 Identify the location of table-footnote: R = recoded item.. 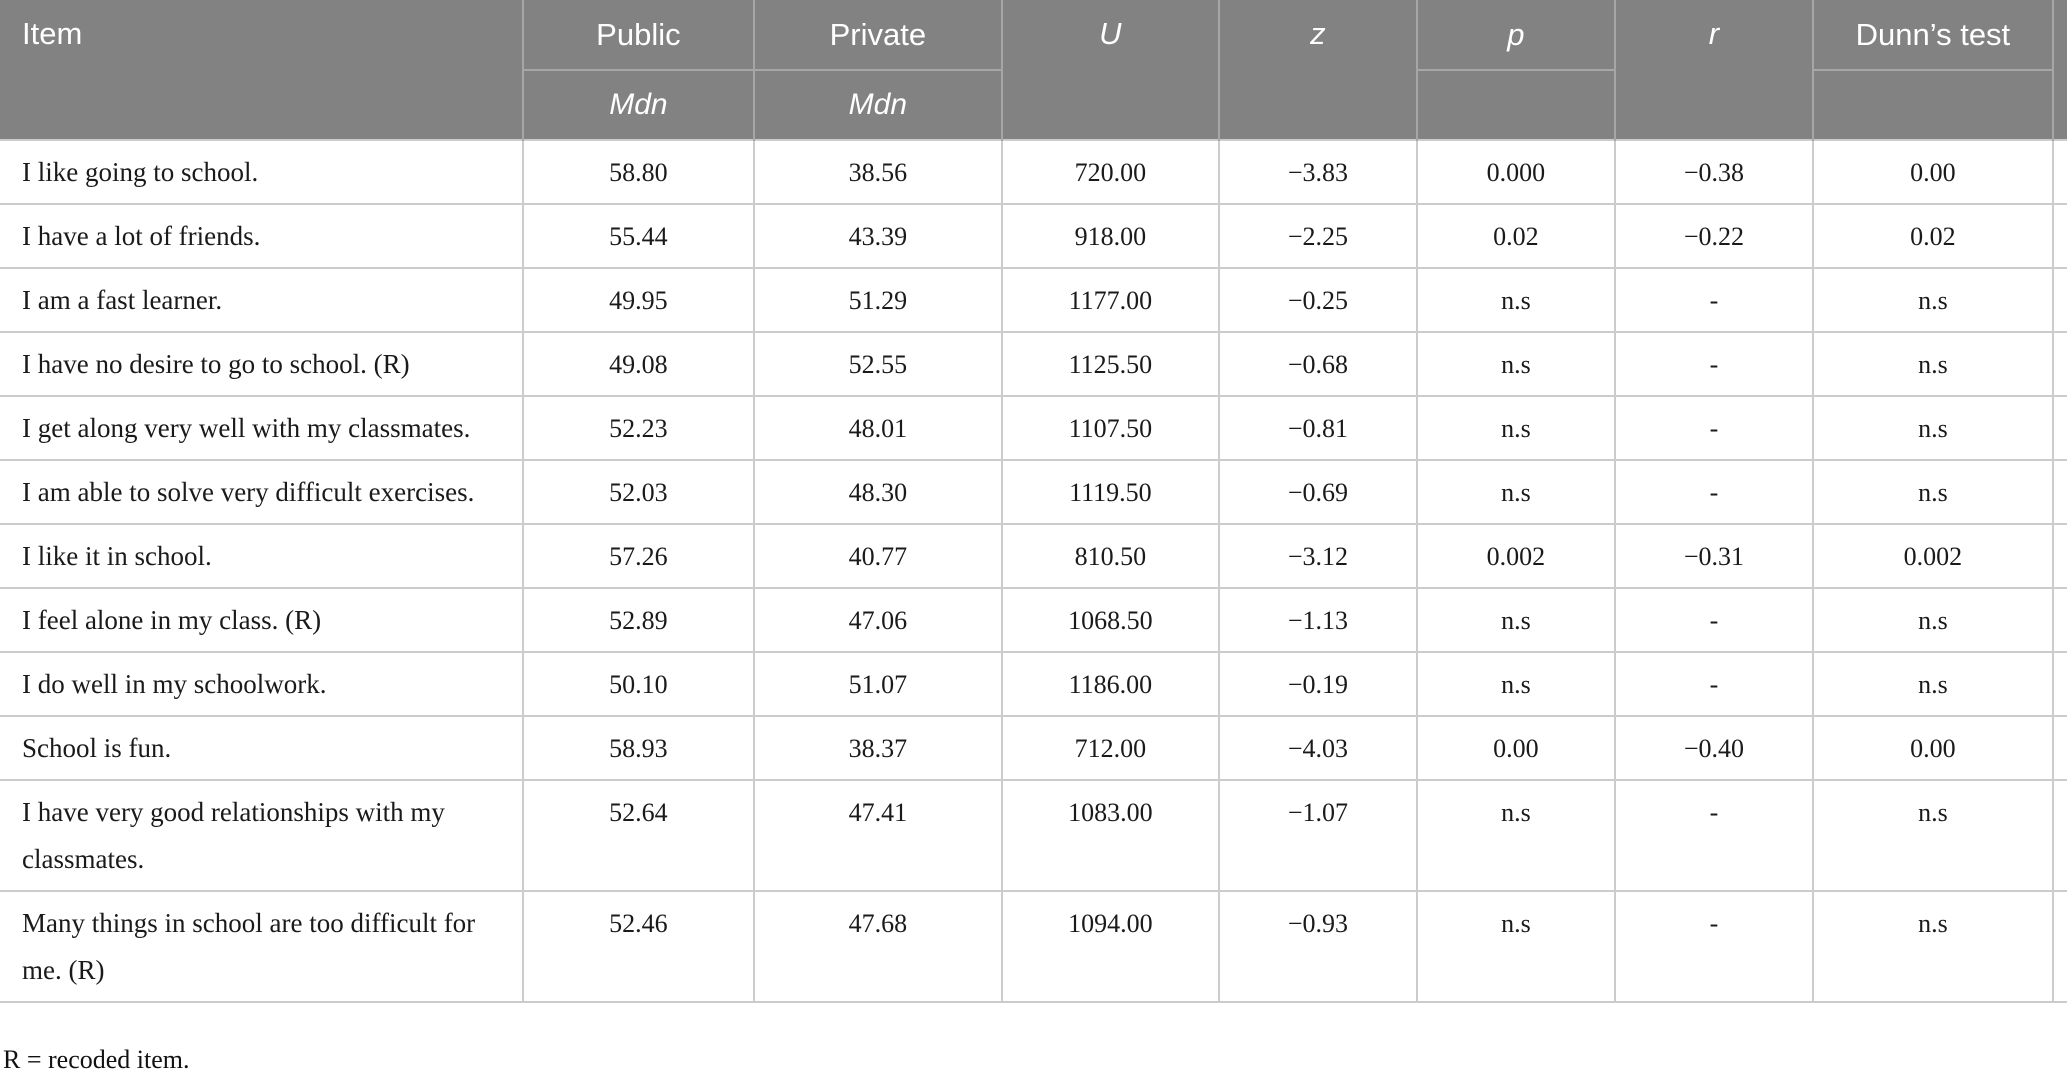
(96, 1059).